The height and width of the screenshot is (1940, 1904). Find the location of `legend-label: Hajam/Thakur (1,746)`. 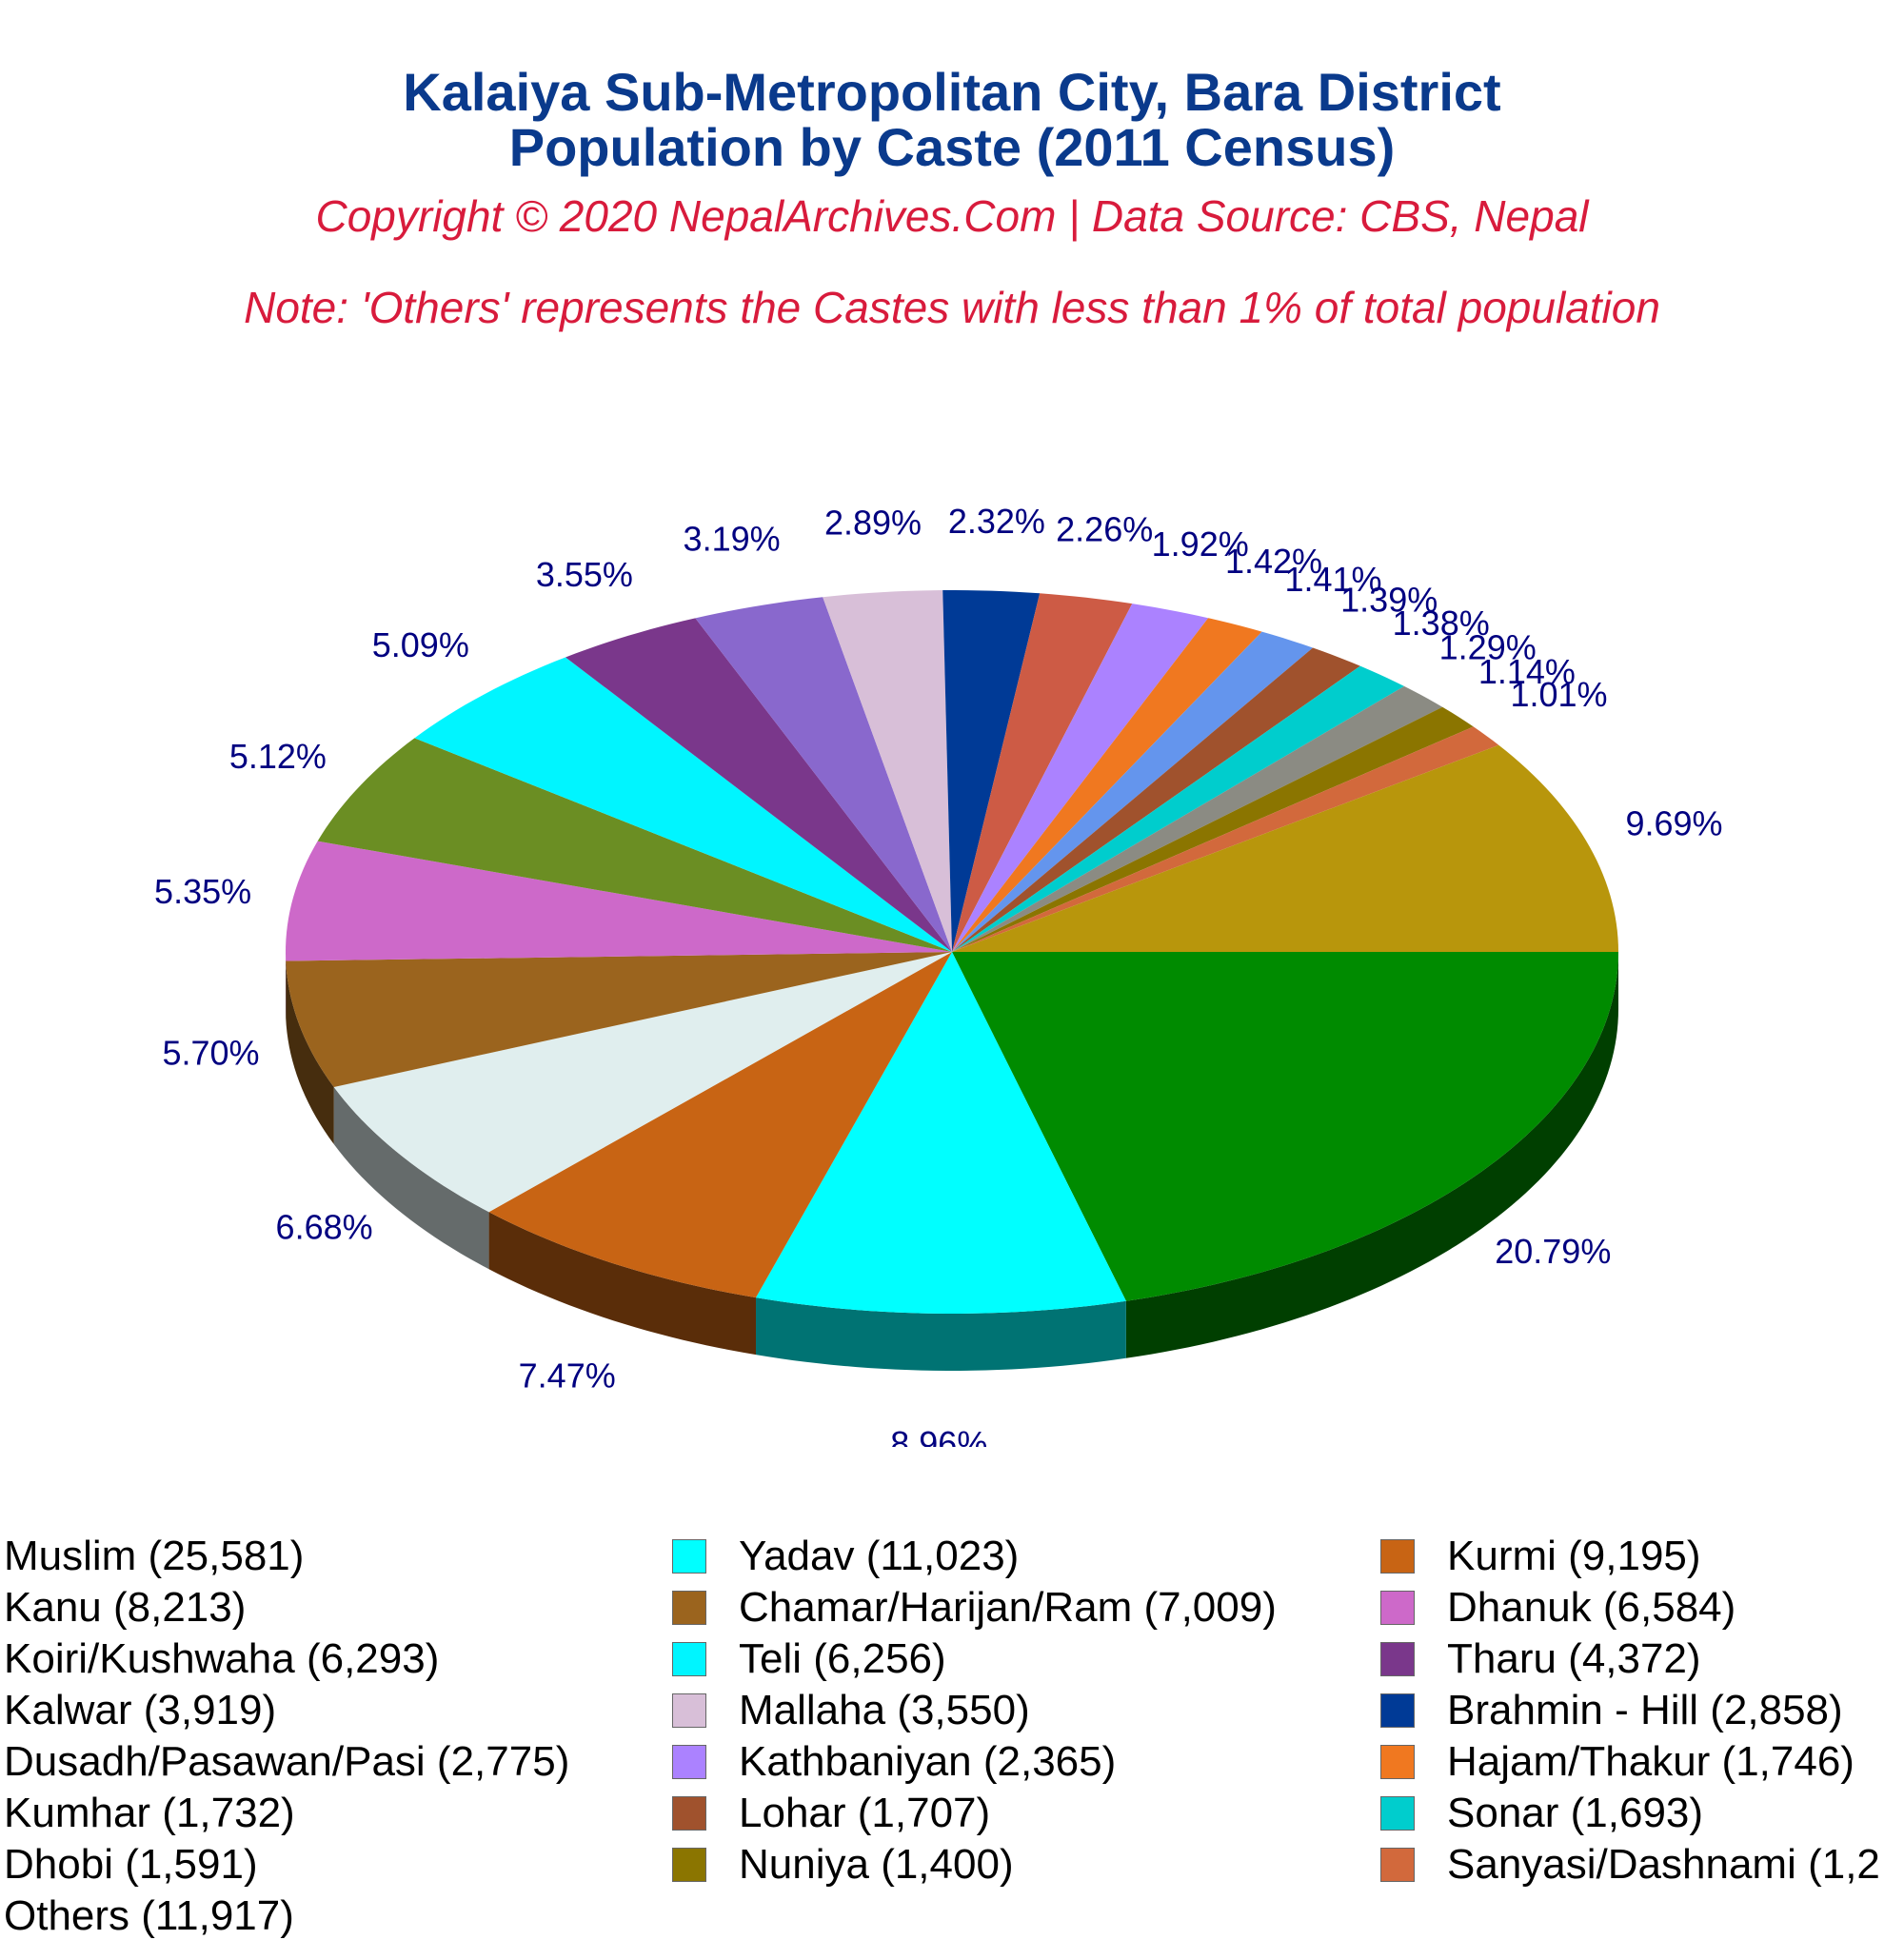

legend-label: Hajam/Thakur (1,746) is located at coordinates (1650, 1762).